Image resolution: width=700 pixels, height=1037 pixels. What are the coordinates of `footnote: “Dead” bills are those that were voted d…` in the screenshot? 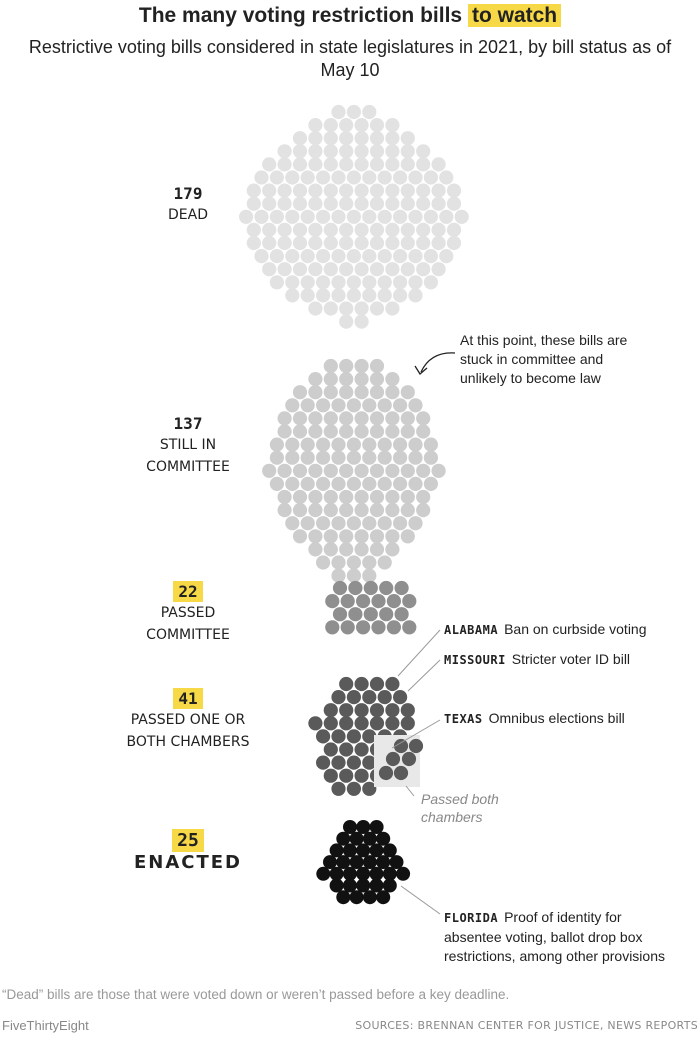 It's located at (256, 994).